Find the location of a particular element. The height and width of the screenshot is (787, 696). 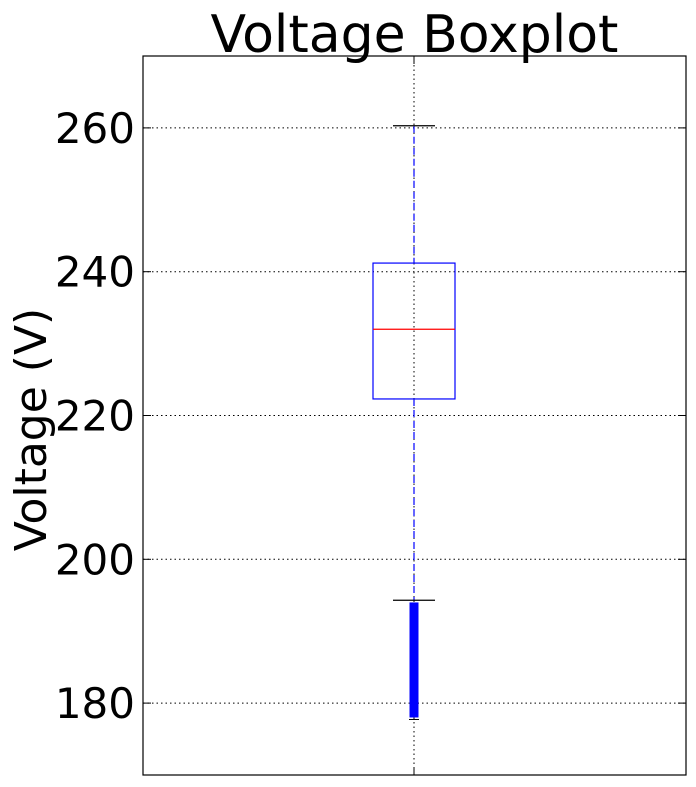

y-tick-label: 200 is located at coordinates (95, 559).